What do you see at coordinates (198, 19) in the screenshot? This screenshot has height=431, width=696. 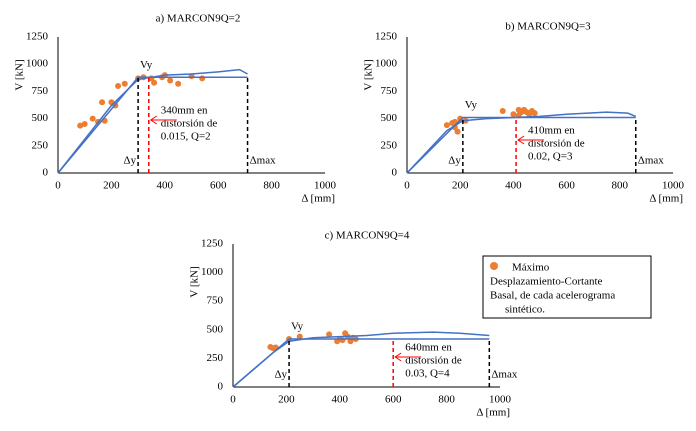 I see `chart-title: a) MARCON9Q=2` at bounding box center [198, 19].